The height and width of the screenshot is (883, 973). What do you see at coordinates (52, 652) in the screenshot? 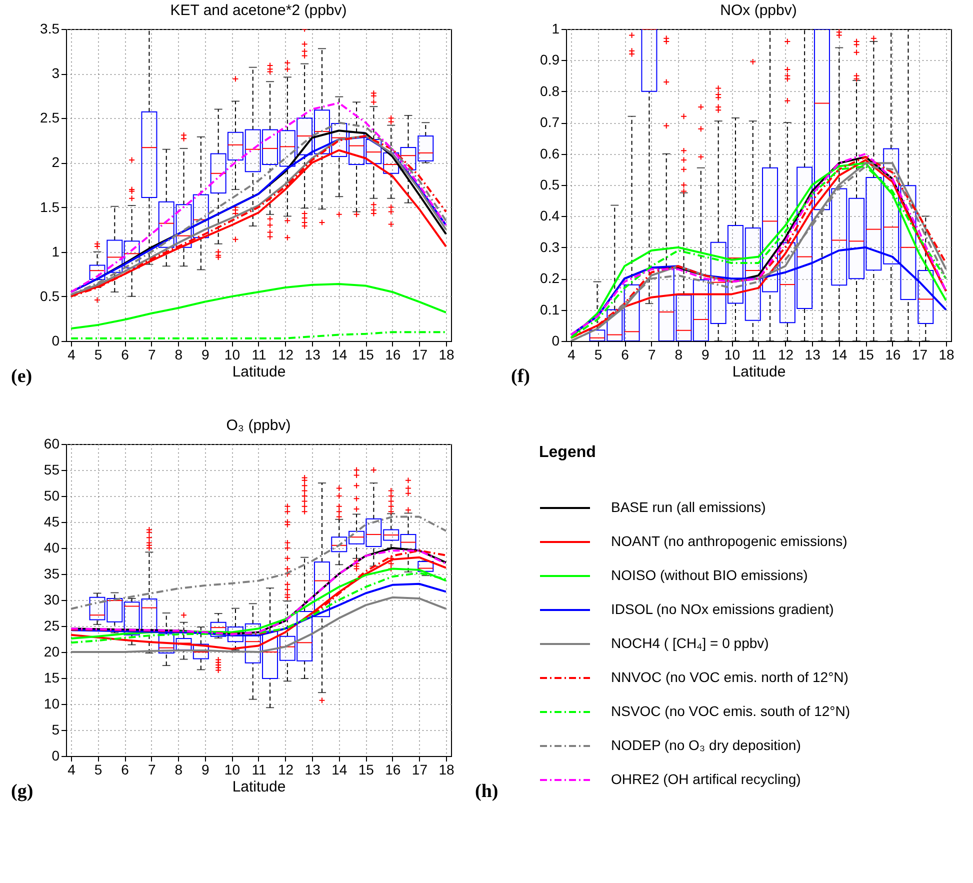
I see `y-tick-label: 20` at bounding box center [52, 652].